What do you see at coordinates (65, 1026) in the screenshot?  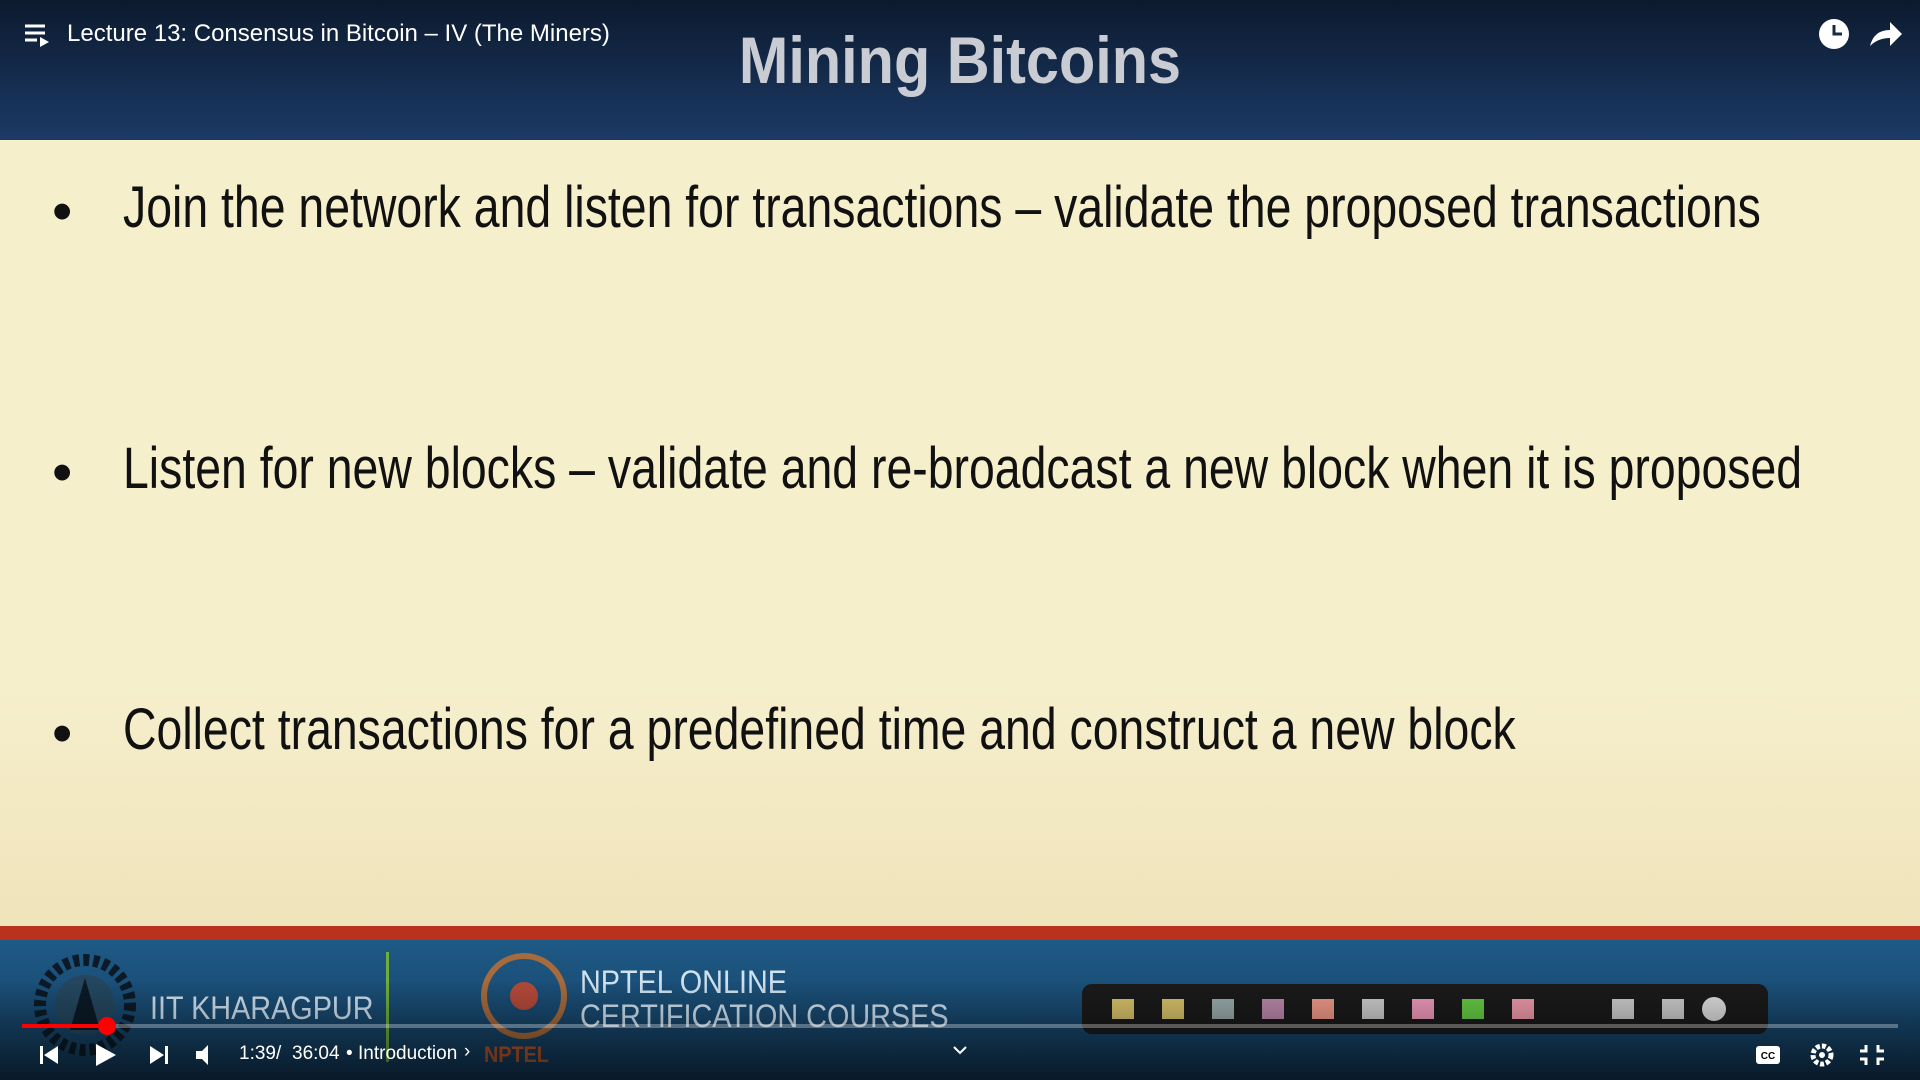 I see `progress-played` at bounding box center [65, 1026].